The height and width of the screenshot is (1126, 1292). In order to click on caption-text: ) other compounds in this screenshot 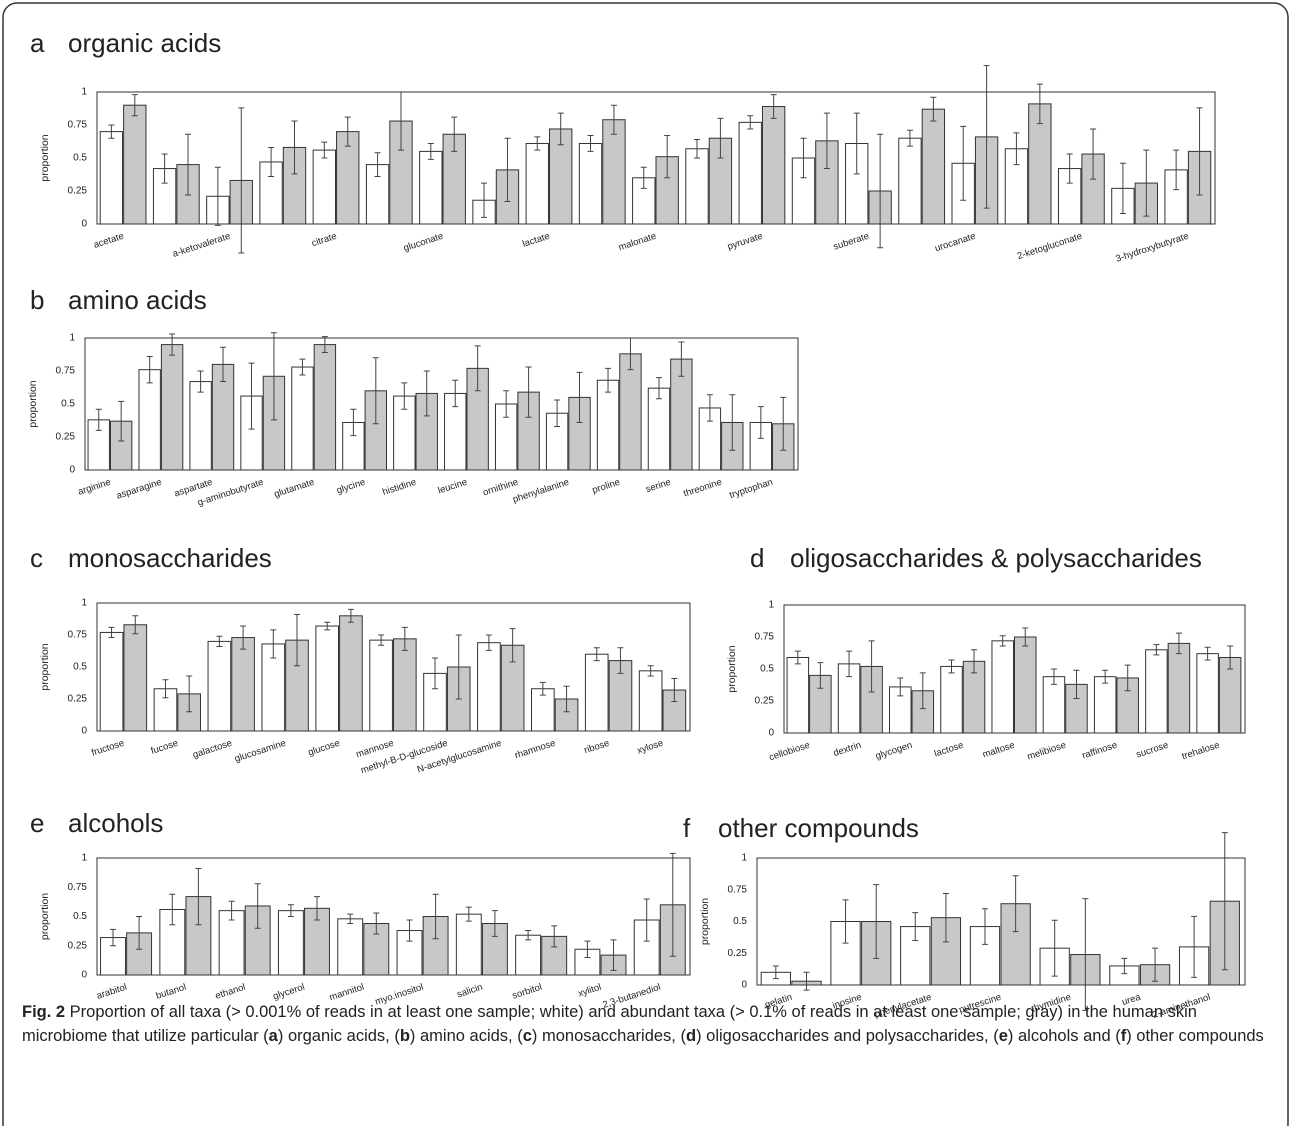, I will do `click(1195, 1036)`.